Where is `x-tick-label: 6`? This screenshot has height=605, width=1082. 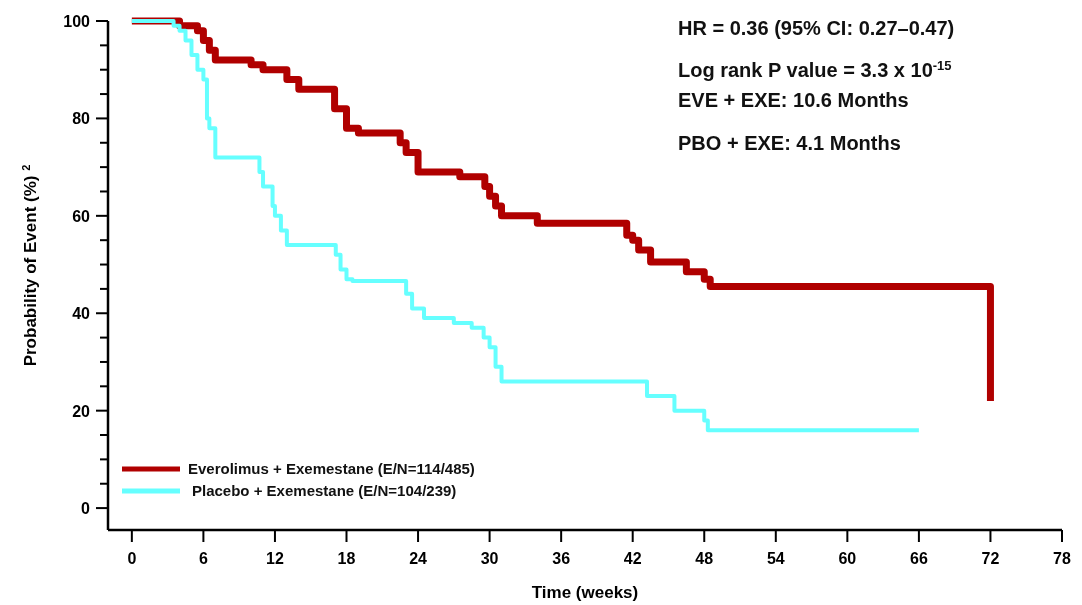 x-tick-label: 6 is located at coordinates (203, 558).